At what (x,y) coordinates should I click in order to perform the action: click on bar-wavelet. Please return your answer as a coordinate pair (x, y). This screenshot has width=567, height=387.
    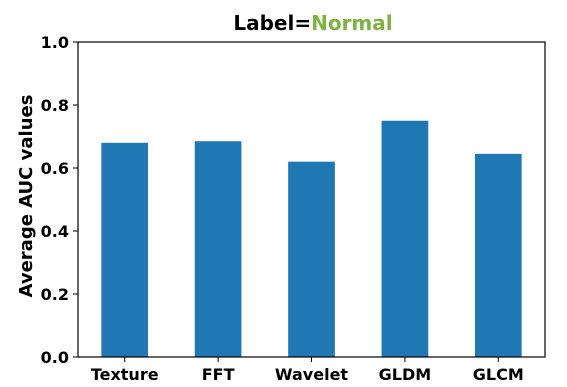
    Looking at the image, I should click on (311, 259).